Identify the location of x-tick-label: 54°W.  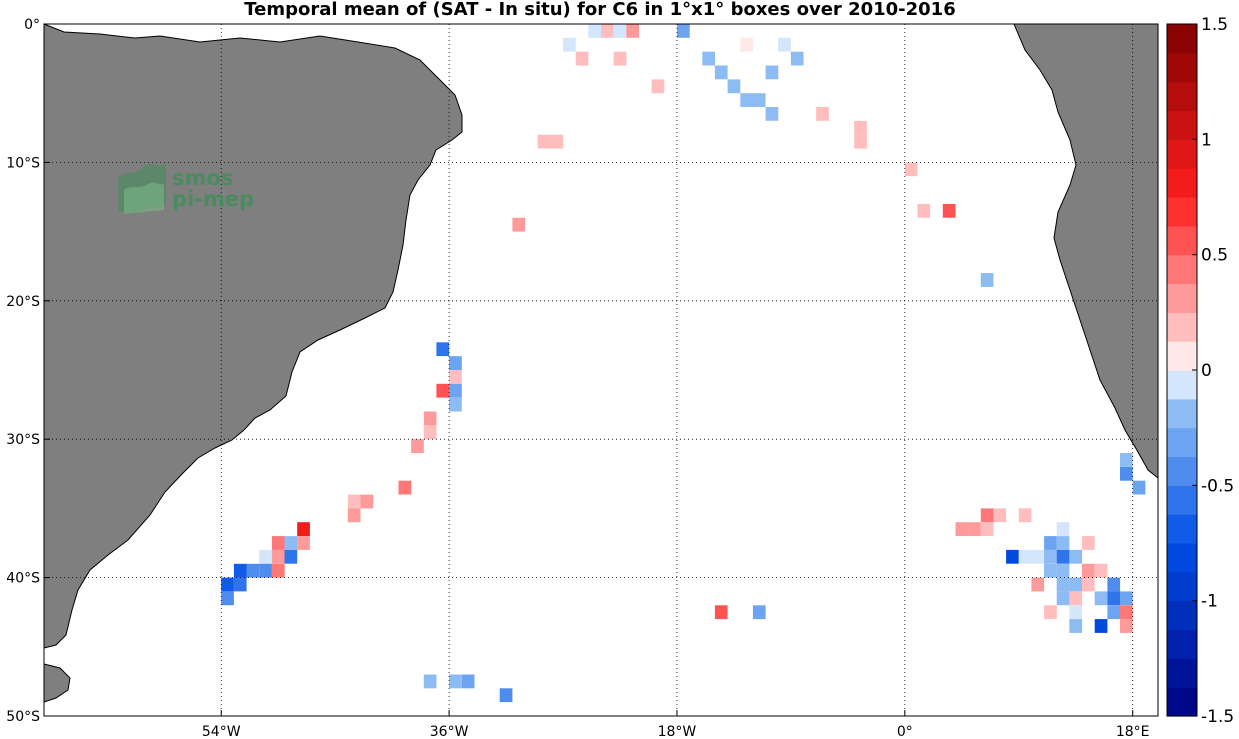
(221, 731).